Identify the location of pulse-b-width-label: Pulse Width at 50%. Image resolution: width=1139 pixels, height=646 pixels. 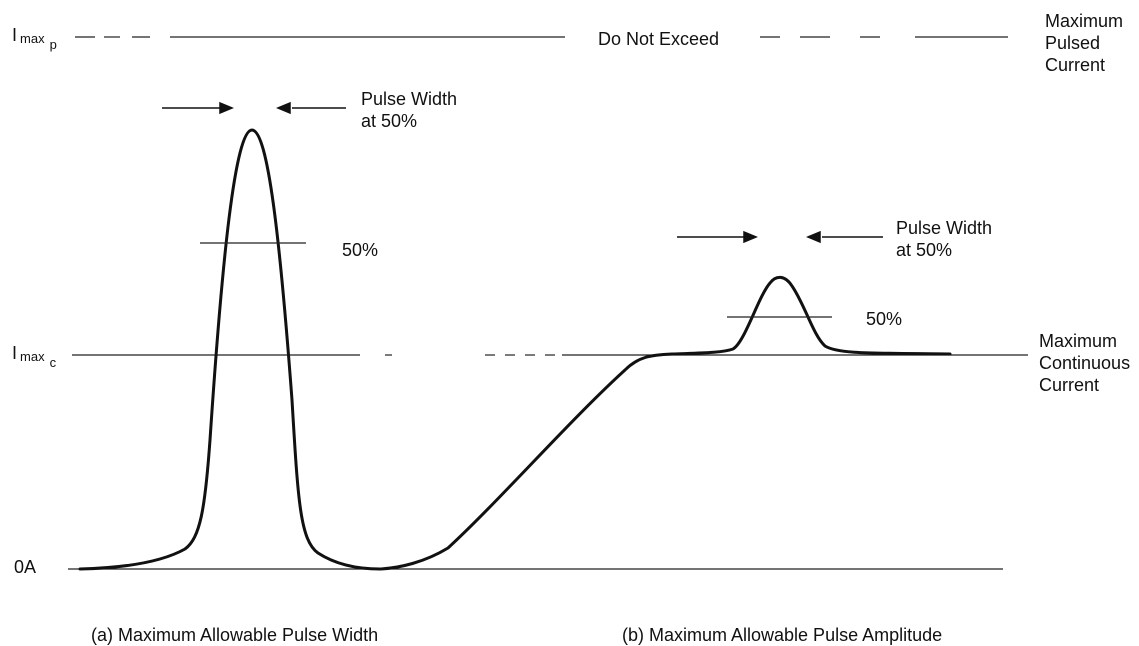
(944, 239).